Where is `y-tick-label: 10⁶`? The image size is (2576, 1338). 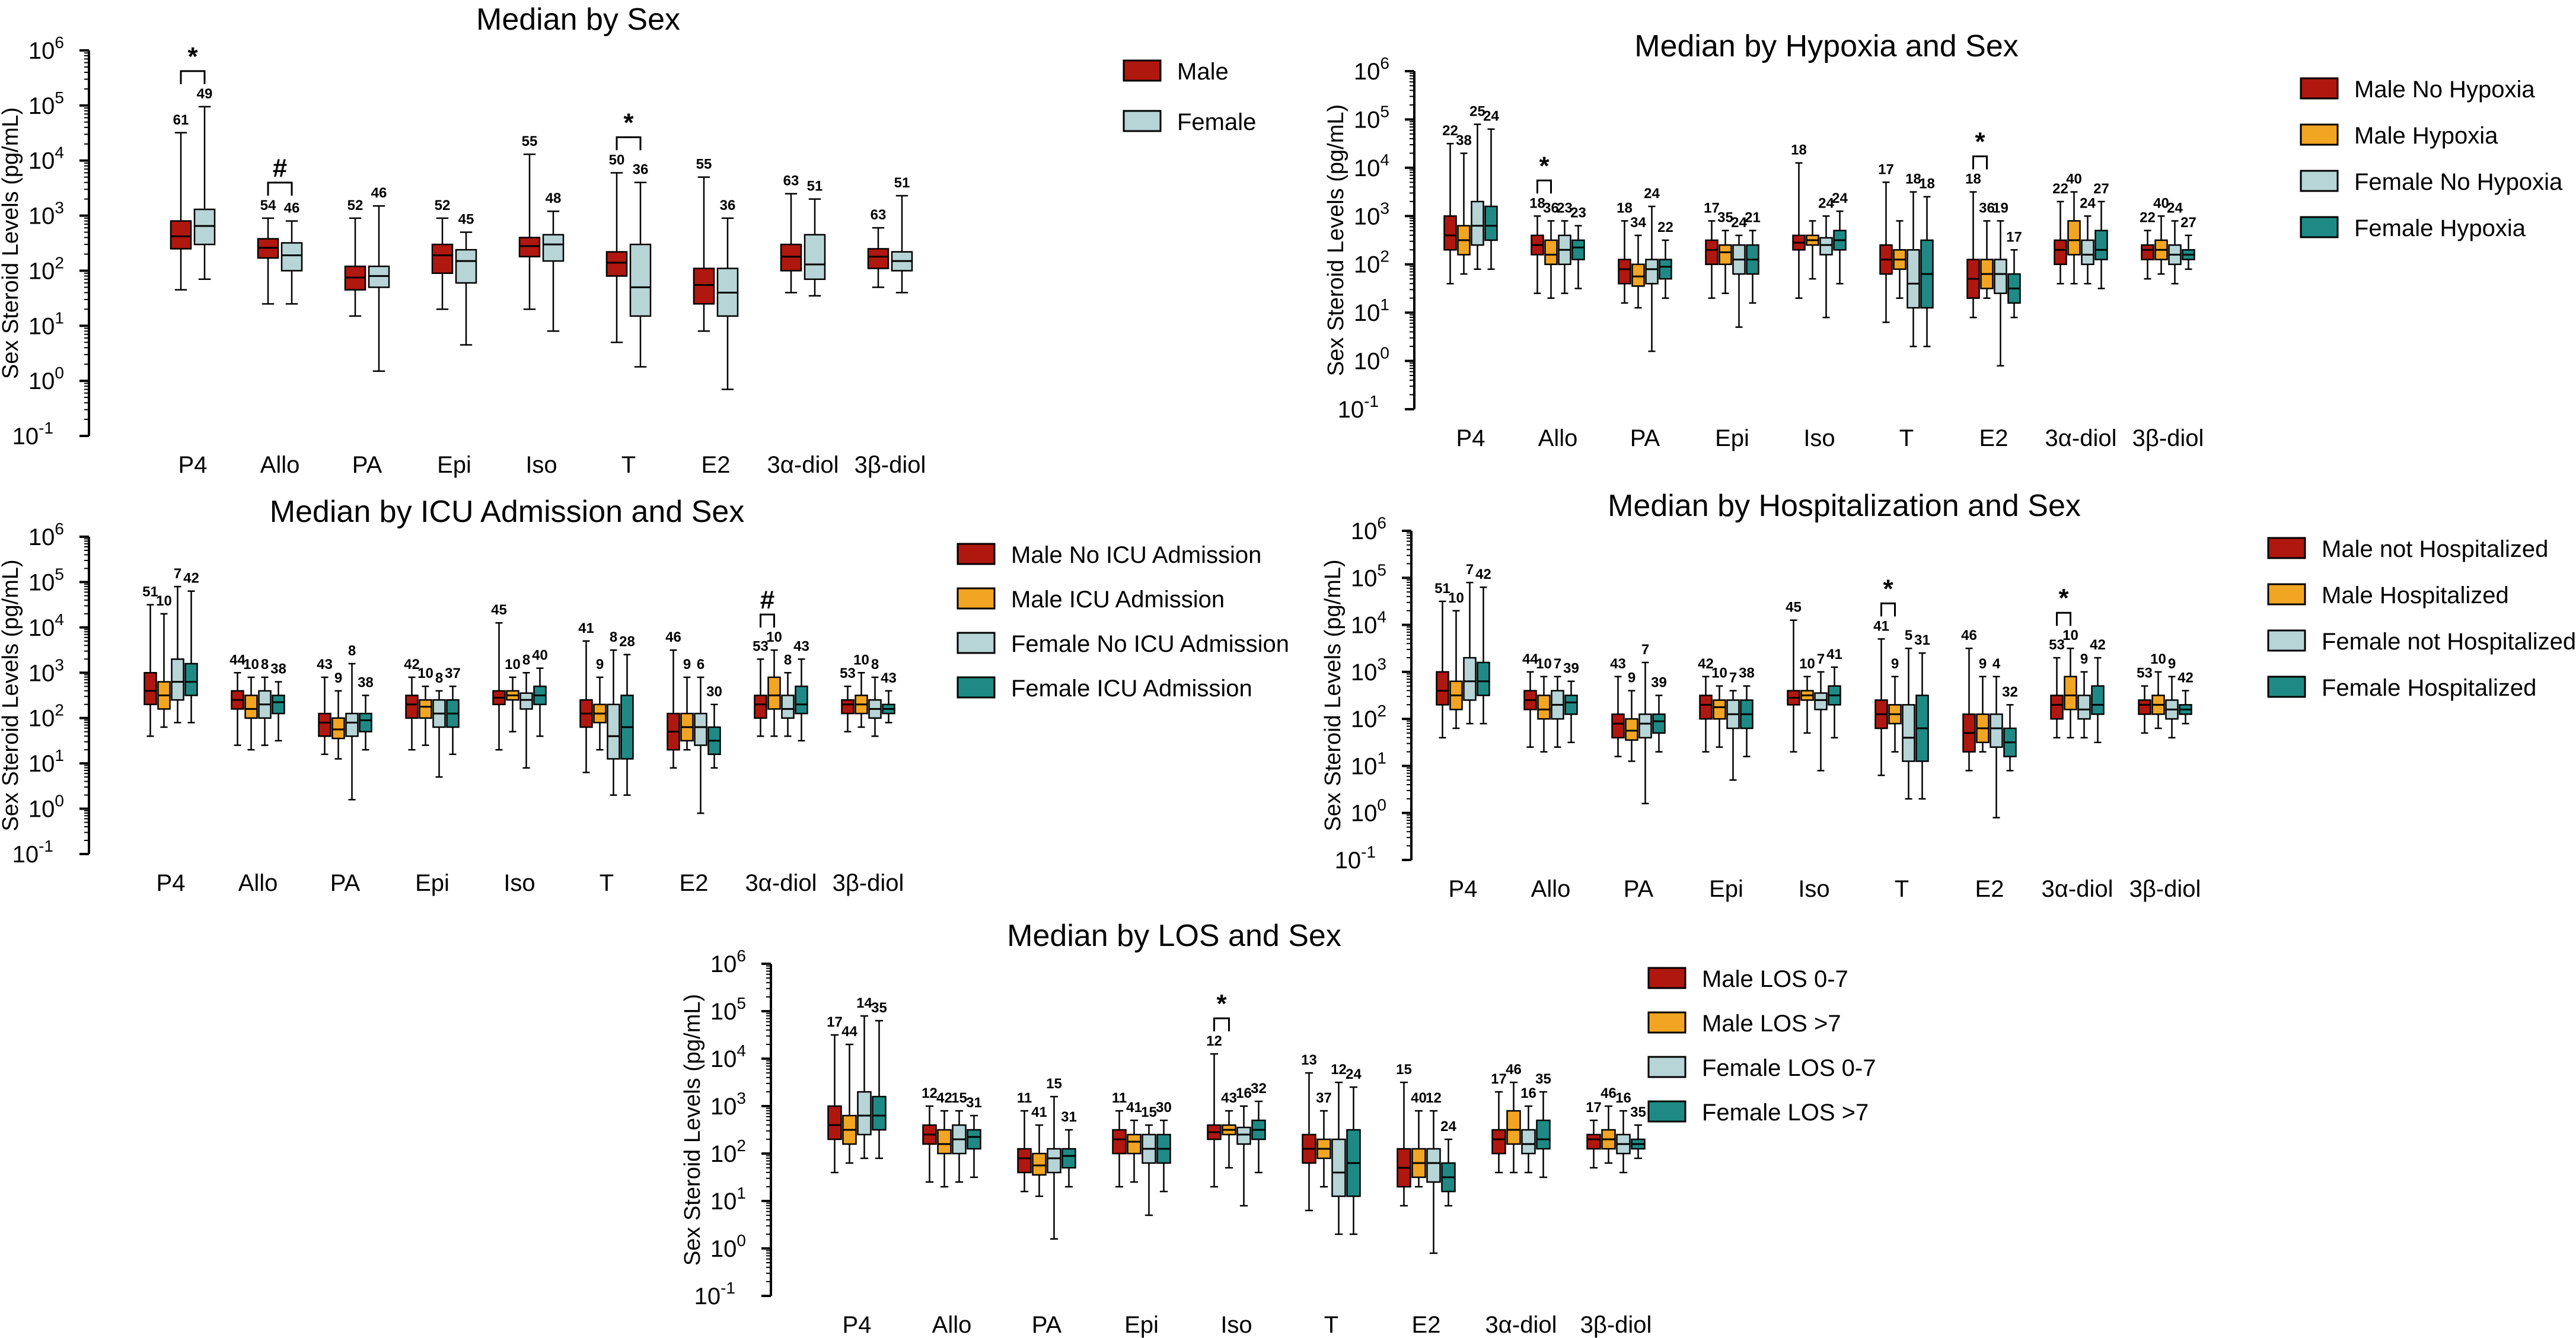 y-tick-label: 10⁶ is located at coordinates (46, 48).